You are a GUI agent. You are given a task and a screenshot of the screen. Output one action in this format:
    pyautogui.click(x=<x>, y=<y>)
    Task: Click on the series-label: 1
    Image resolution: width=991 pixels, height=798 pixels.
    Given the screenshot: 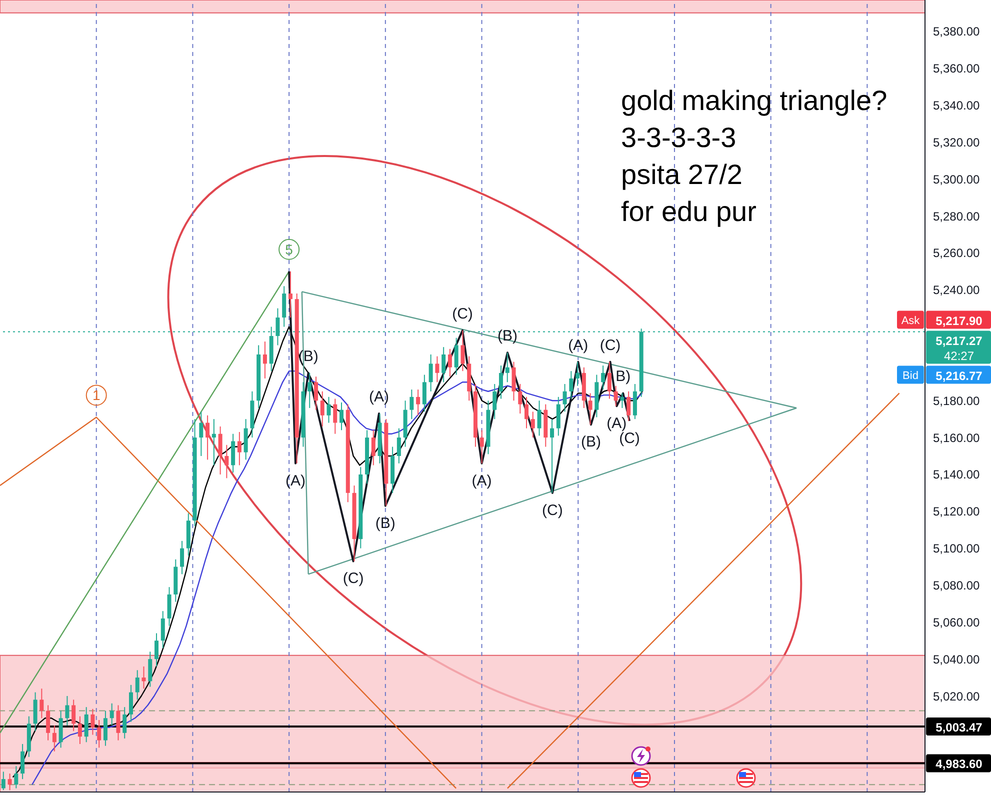 What is the action you would take?
    pyautogui.click(x=96, y=395)
    